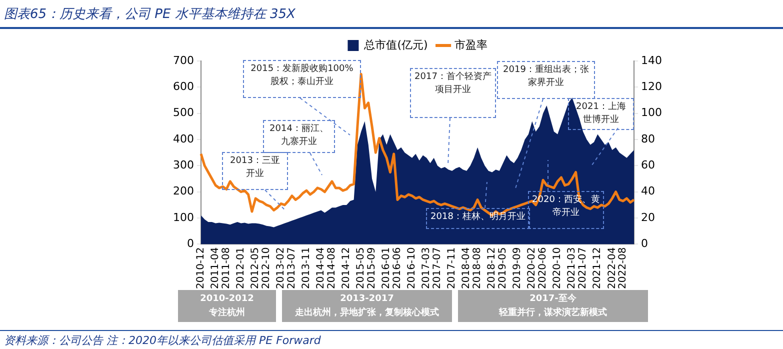 The height and width of the screenshot is (349, 783). What do you see at coordinates (346, 268) in the screenshot?
I see `x-tick-label: 2014-12` at bounding box center [346, 268].